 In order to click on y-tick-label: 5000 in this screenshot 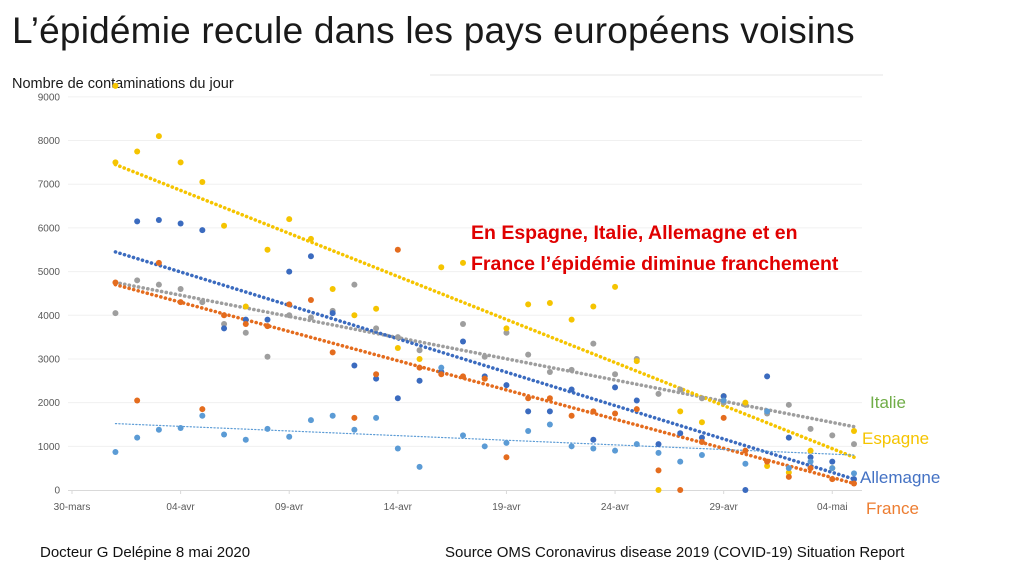, I will do `click(49, 272)`.